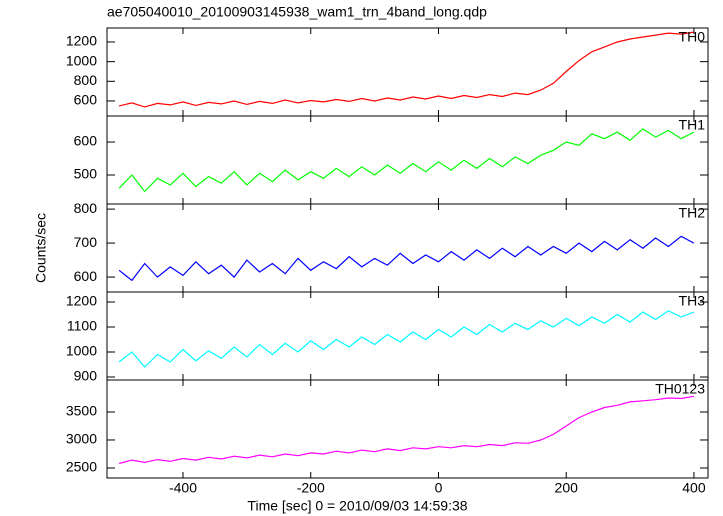 Image resolution: width=723 pixels, height=516 pixels. Describe the element at coordinates (694, 488) in the screenshot. I see `x-tick-label: 400` at that location.